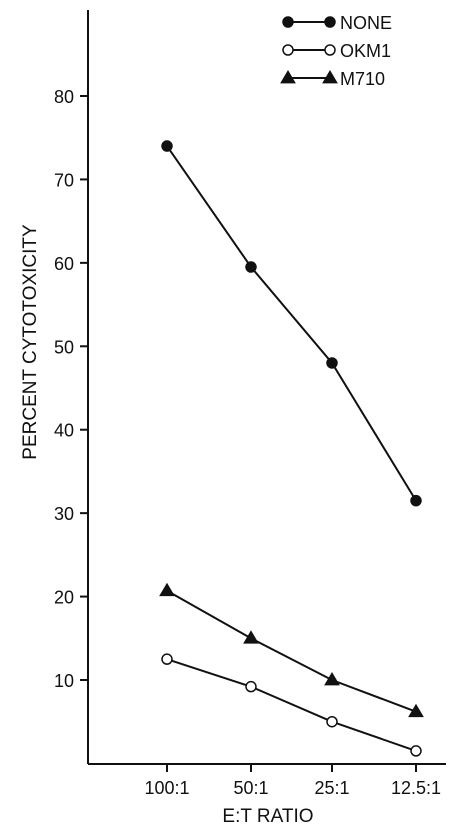 This screenshot has width=452, height=832. I want to click on y-tick-label: 20, so click(64, 598).